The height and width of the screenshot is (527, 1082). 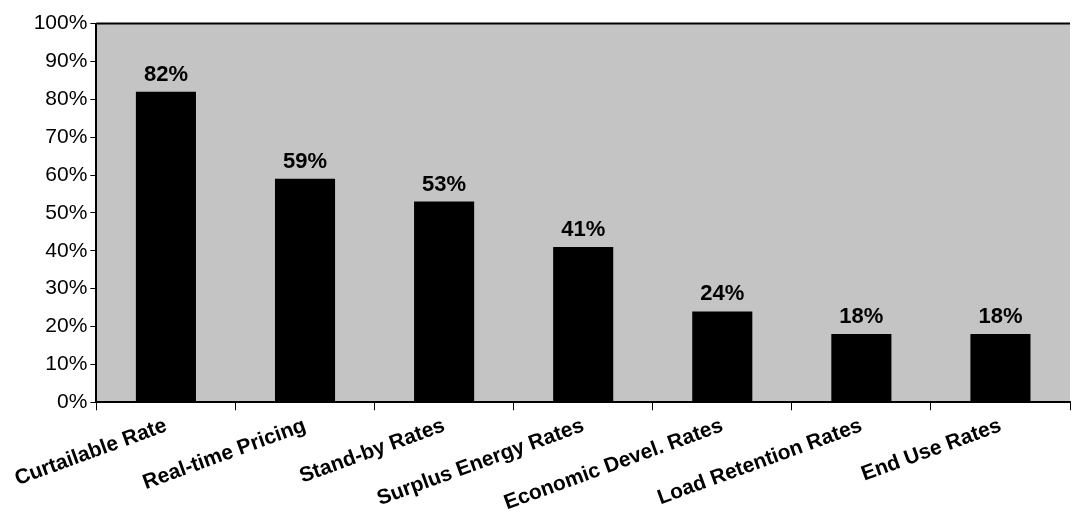 I want to click on y-tick-label: 80%, so click(x=66, y=98).